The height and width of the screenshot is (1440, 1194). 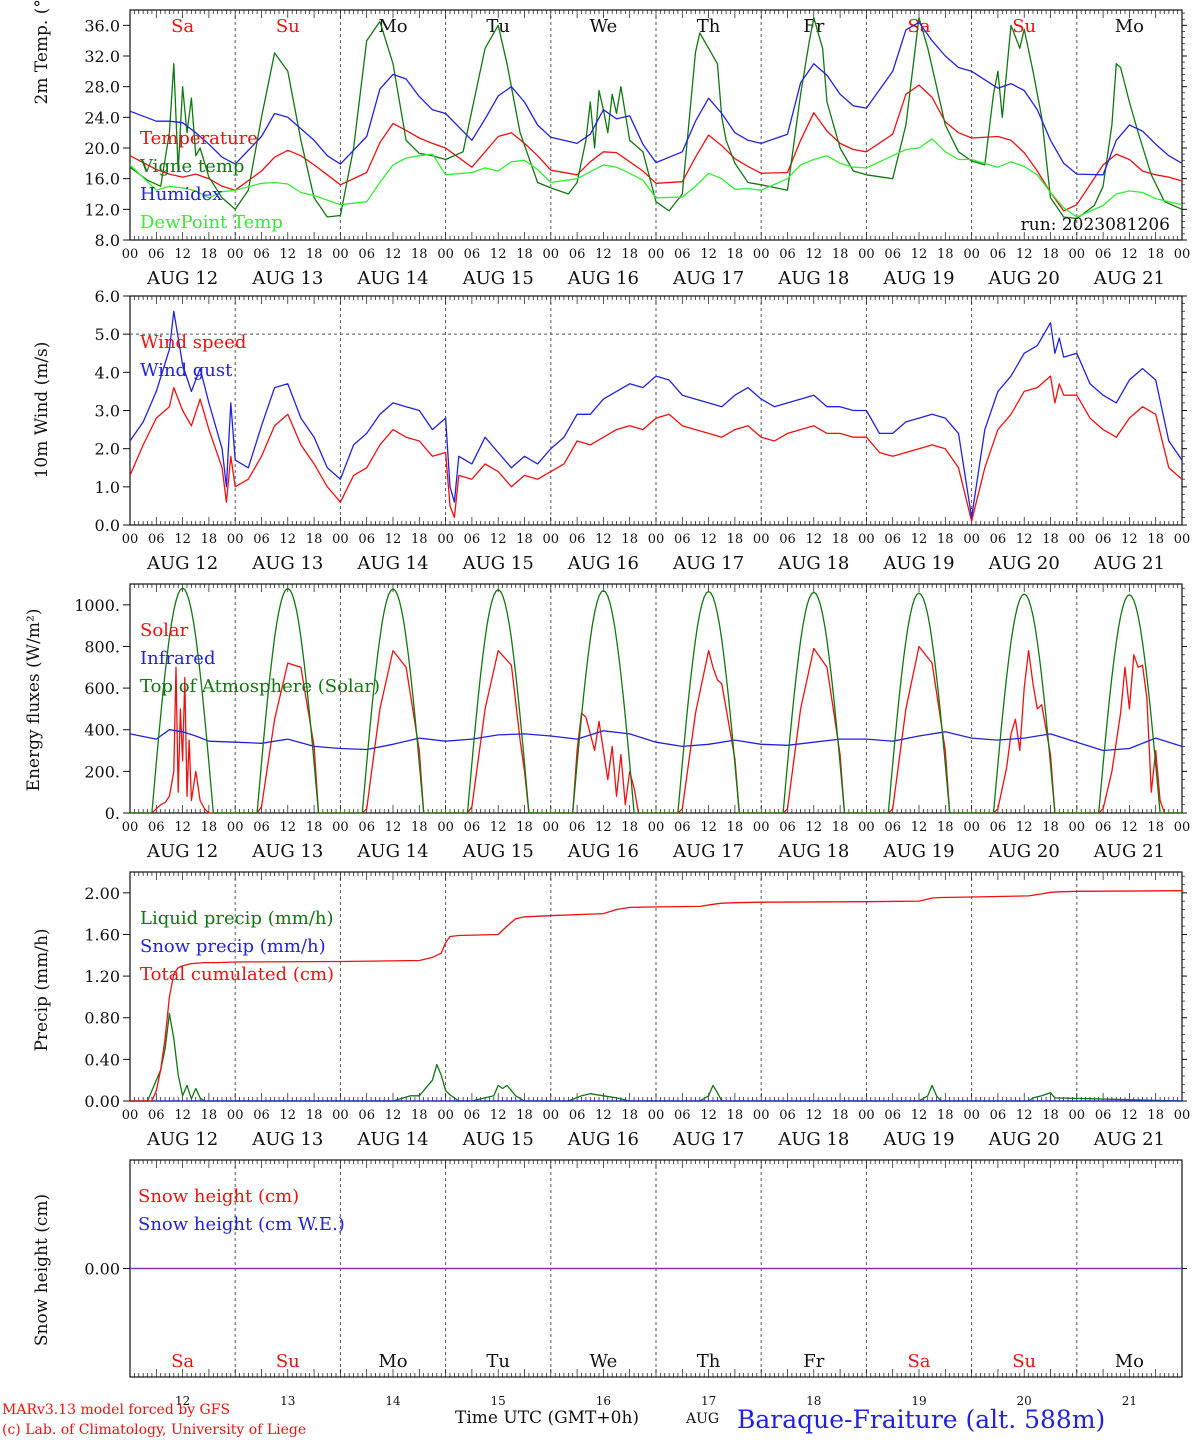 What do you see at coordinates (1129, 26) in the screenshot?
I see `weekday-label: Mo` at bounding box center [1129, 26].